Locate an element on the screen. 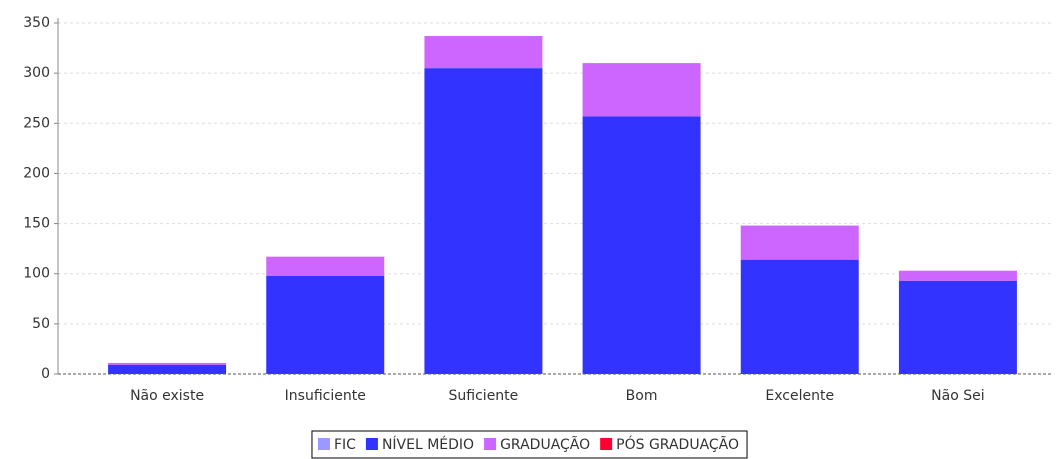 This screenshot has width=1059, height=459. legend-label: GRADUAÇÃO is located at coordinates (545, 444).